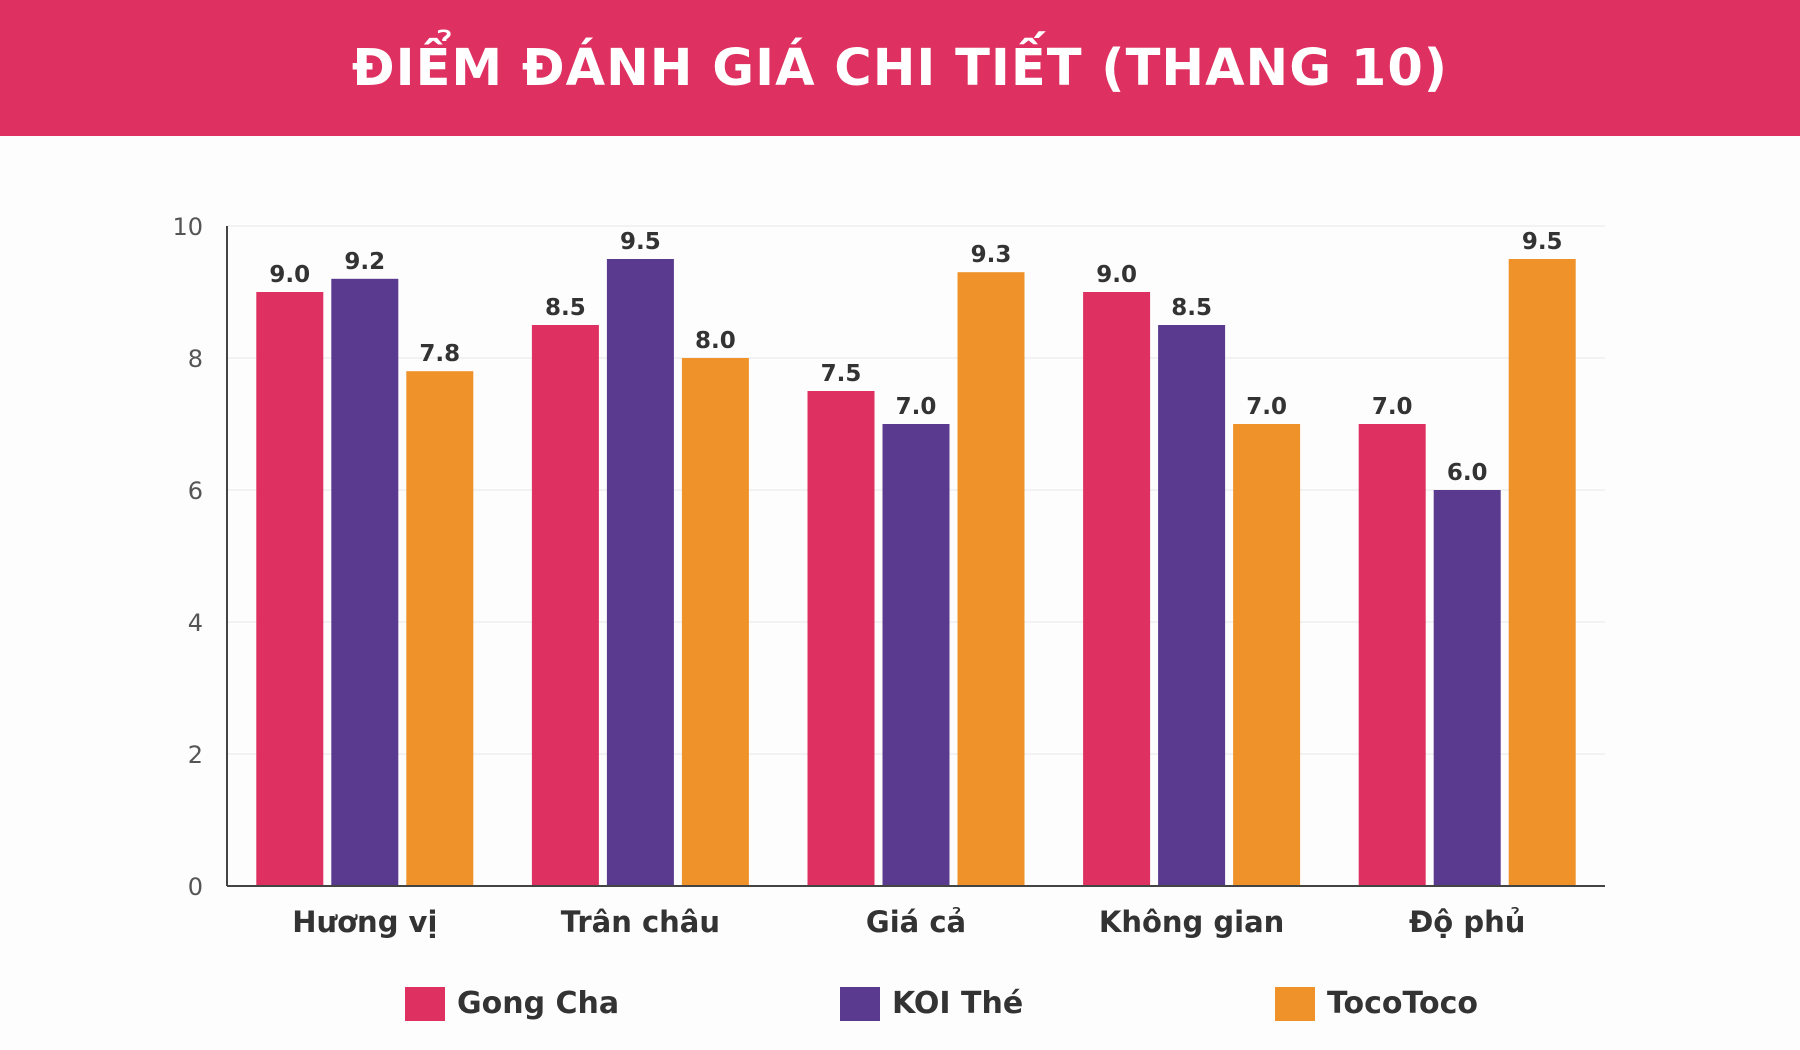 The height and width of the screenshot is (1050, 1800). What do you see at coordinates (195, 887) in the screenshot?
I see `y-tick-label: 0` at bounding box center [195, 887].